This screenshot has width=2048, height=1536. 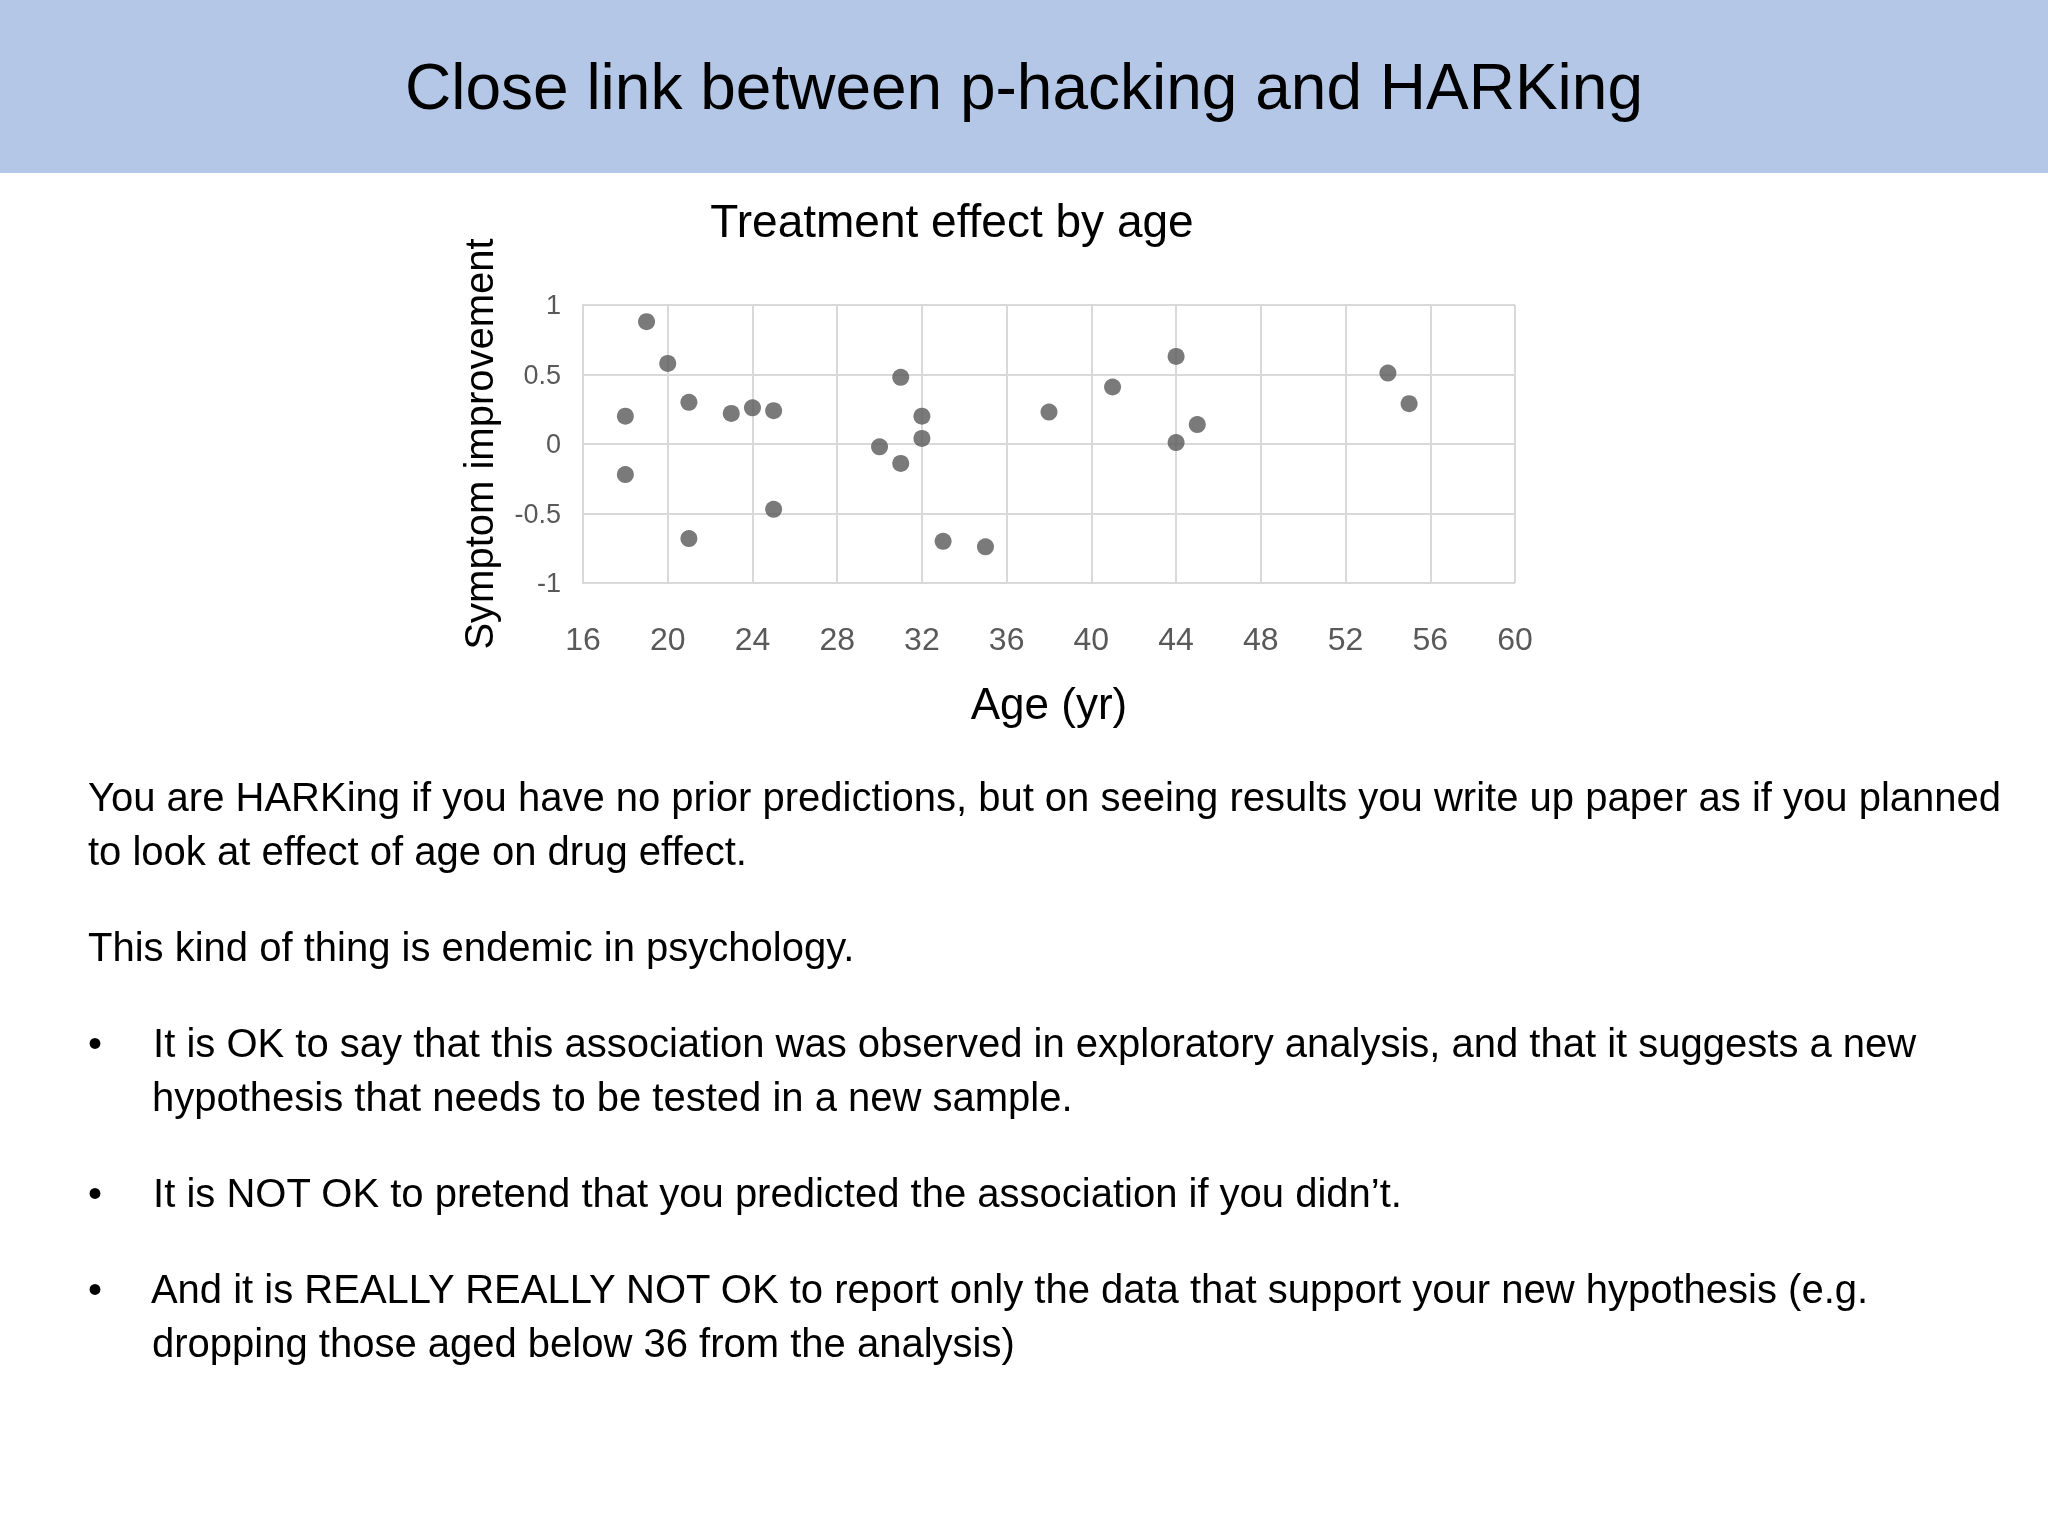 I want to click on x-tick-label: 36, so click(x=1006, y=639).